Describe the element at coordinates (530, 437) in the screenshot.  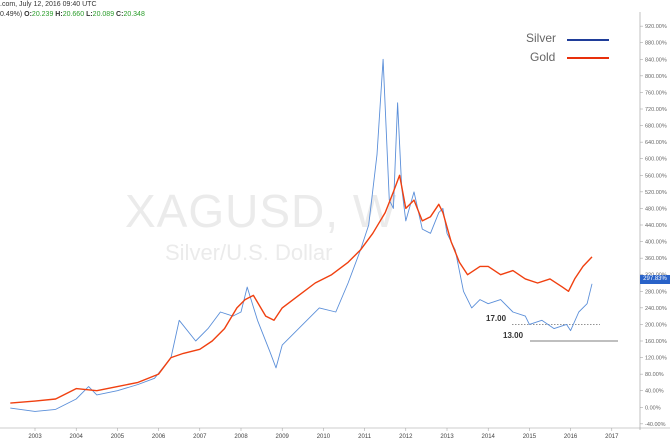
I see `x-tick-label: 2015` at that location.